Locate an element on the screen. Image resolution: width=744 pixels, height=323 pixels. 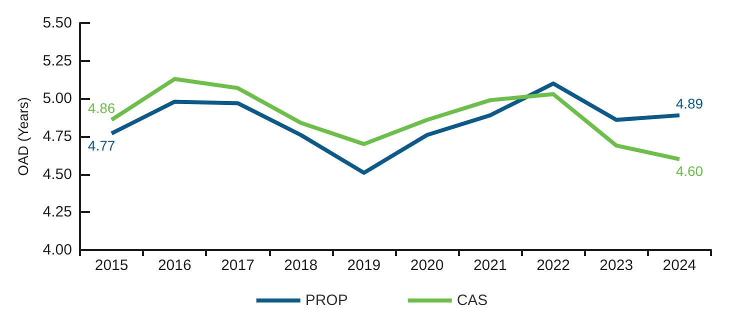
x-tick-label: 2019 is located at coordinates (364, 265).